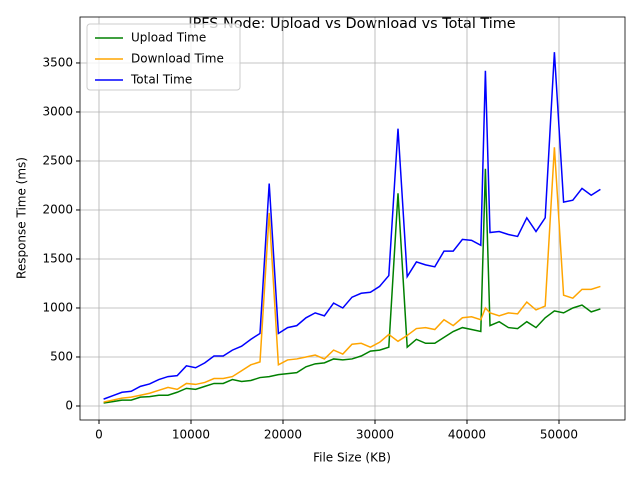 The width and height of the screenshot is (640, 484). Describe the element at coordinates (57, 111) in the screenshot. I see `y-tick-label: 3000` at that location.